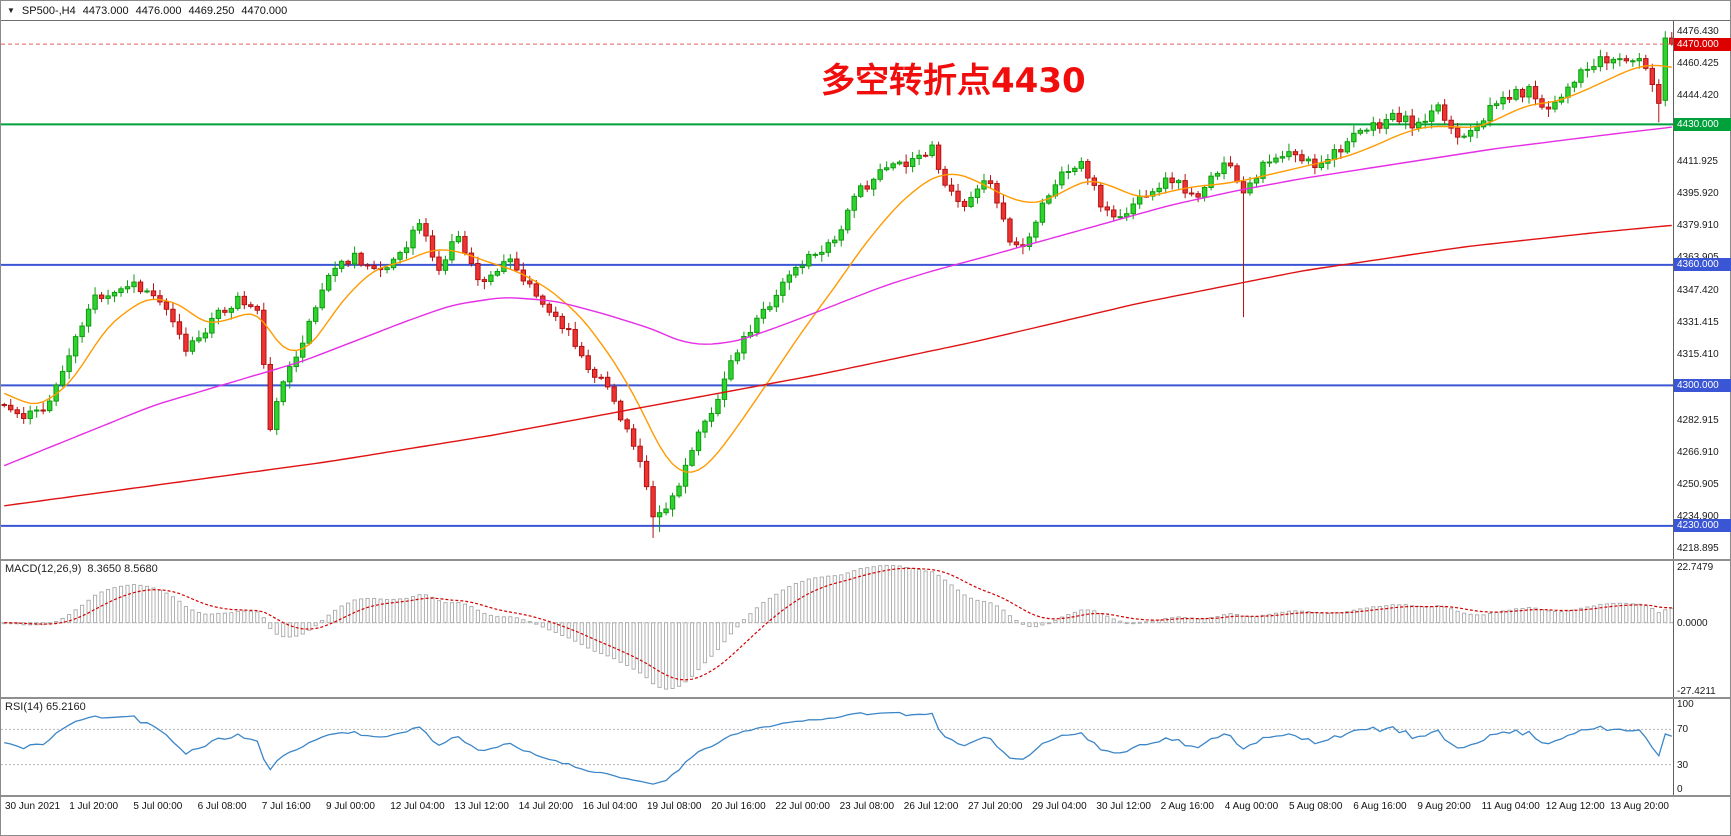 The height and width of the screenshot is (836, 1731). Describe the element at coordinates (1698, 257) in the screenshot. I see `price-tick-label: 4363.905` at that location.